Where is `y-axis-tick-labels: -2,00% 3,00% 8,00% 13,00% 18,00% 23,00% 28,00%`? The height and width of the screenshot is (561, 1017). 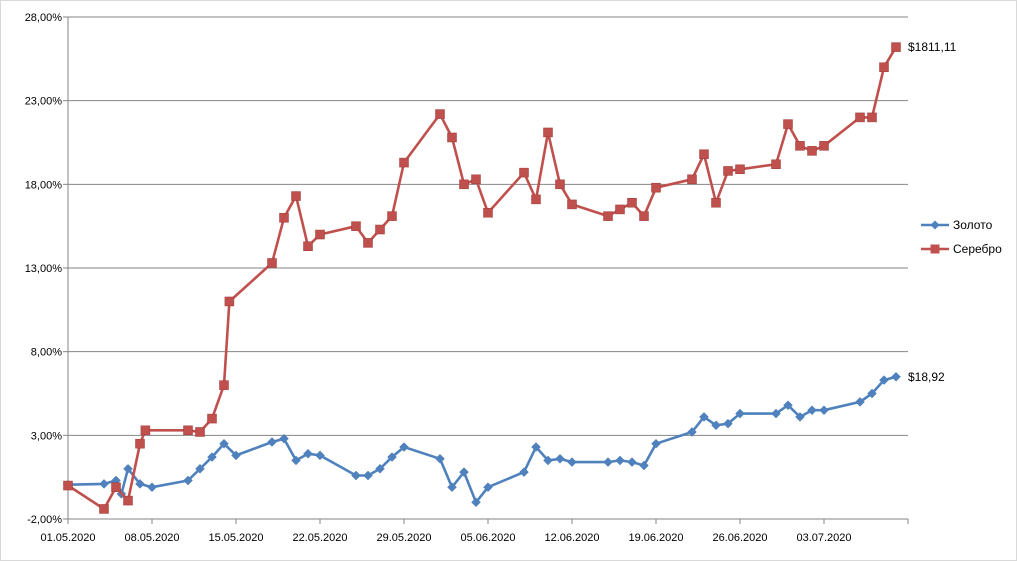
y-axis-tick-labels: -2,00% 3,00% 8,00% 13,00% 18,00% 23,00% 28,00% is located at coordinates (44, 269).